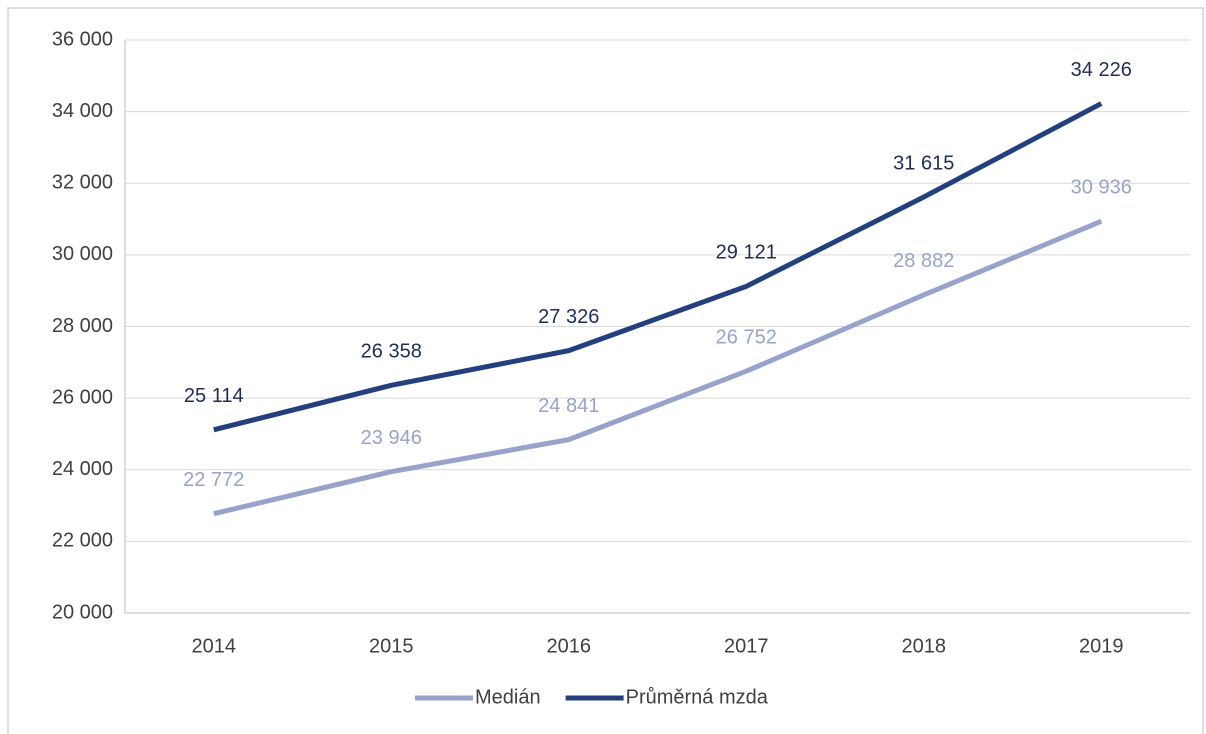 The height and width of the screenshot is (734, 1206). Describe the element at coordinates (697, 697) in the screenshot. I see `legend-label: Průměrná mzda` at that location.